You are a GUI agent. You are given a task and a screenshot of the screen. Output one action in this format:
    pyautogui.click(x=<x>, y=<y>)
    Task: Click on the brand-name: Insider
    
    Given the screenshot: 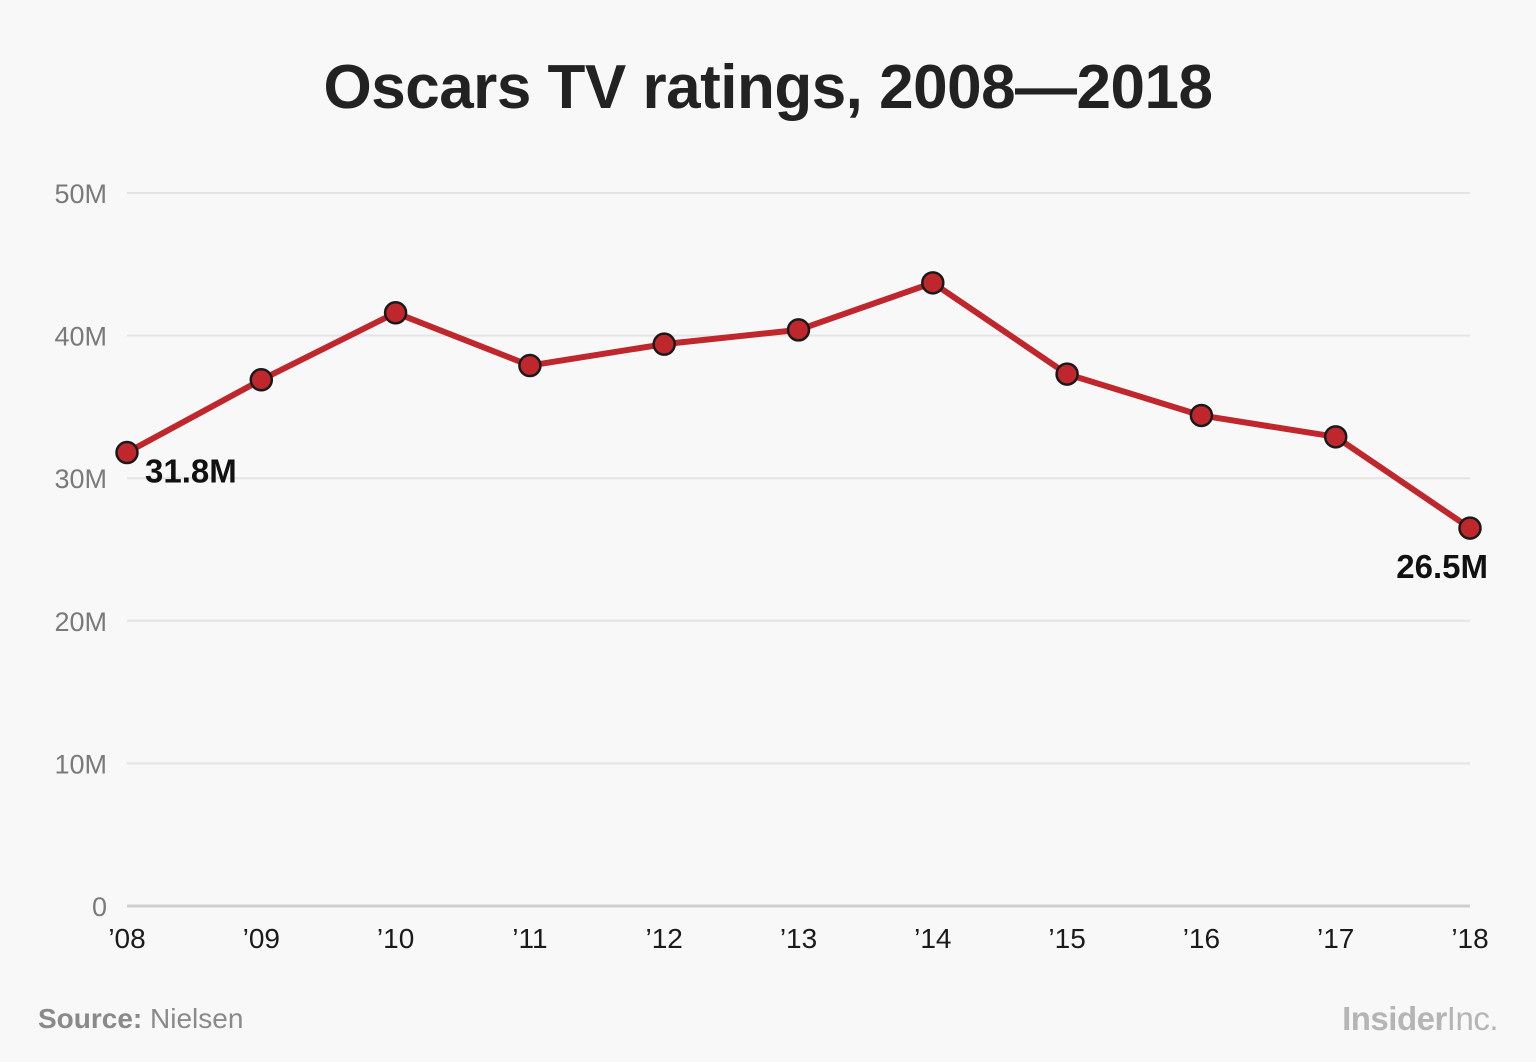 What is the action you would take?
    pyautogui.click(x=1394, y=1018)
    